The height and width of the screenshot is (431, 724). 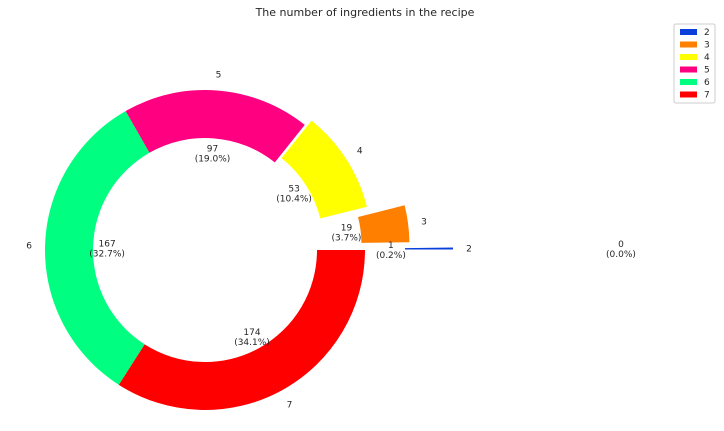 What do you see at coordinates (251, 333) in the screenshot?
I see `value-label-7: 174` at bounding box center [251, 333].